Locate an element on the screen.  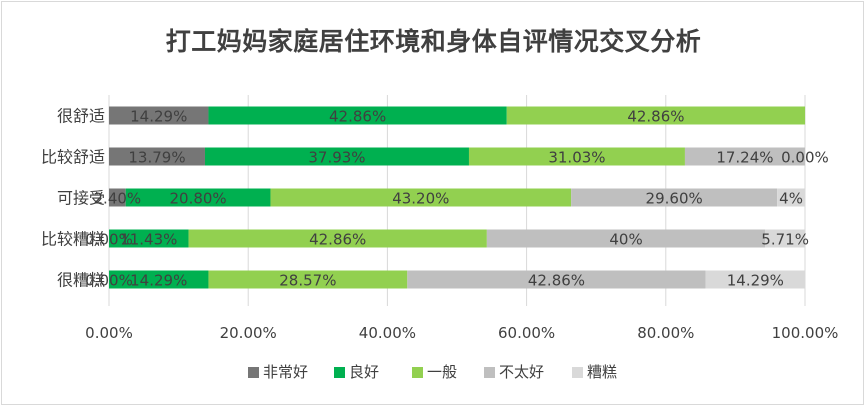
data-label: 40% is located at coordinates (625, 240).